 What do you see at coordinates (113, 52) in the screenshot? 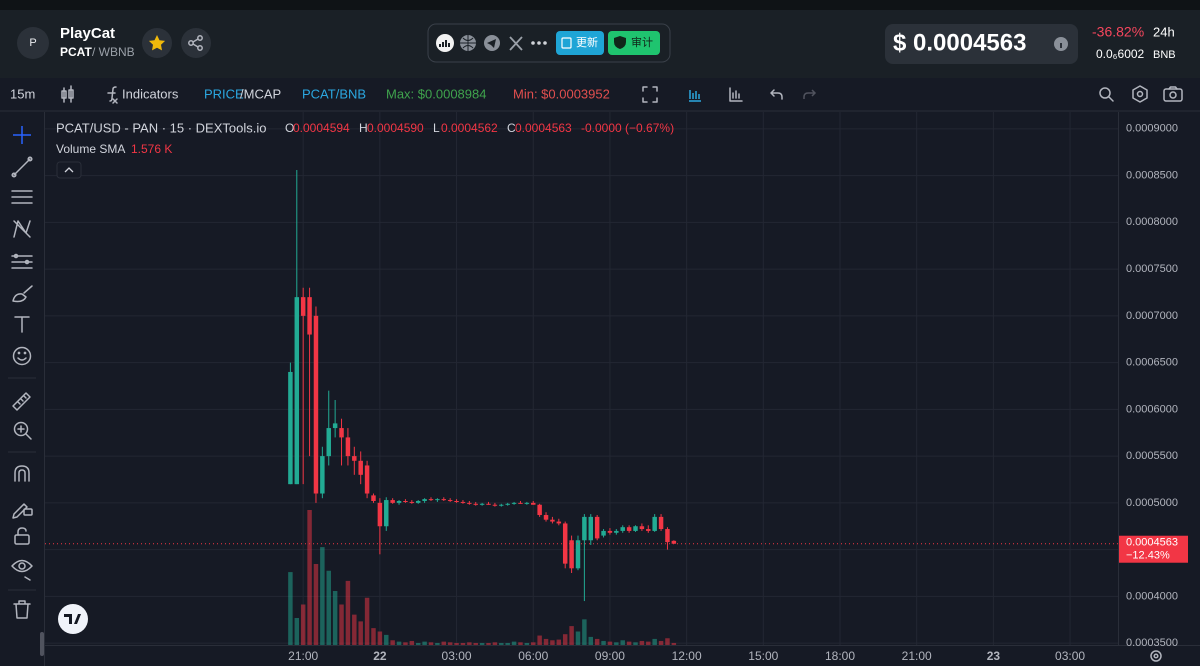
I see `token-quote: / WBNB` at bounding box center [113, 52].